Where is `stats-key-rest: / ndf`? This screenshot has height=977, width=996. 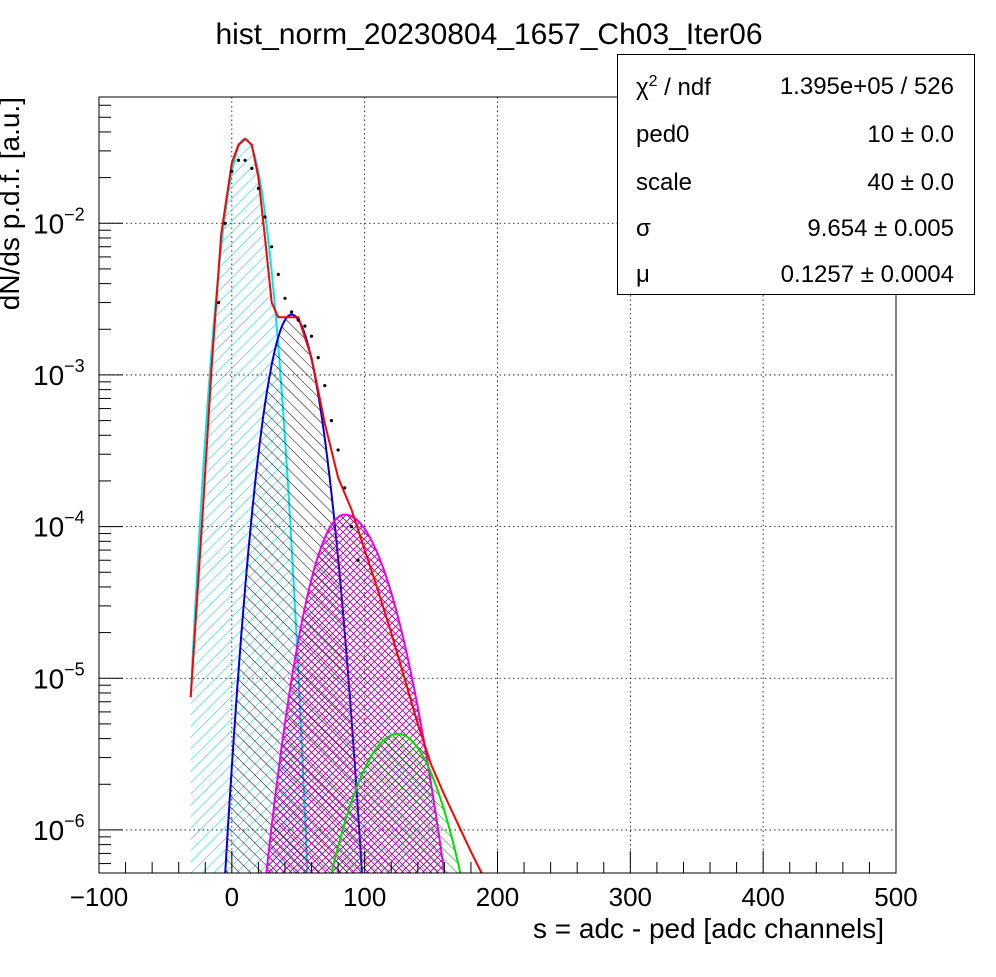
stats-key-rest: / ndf is located at coordinates (684, 87).